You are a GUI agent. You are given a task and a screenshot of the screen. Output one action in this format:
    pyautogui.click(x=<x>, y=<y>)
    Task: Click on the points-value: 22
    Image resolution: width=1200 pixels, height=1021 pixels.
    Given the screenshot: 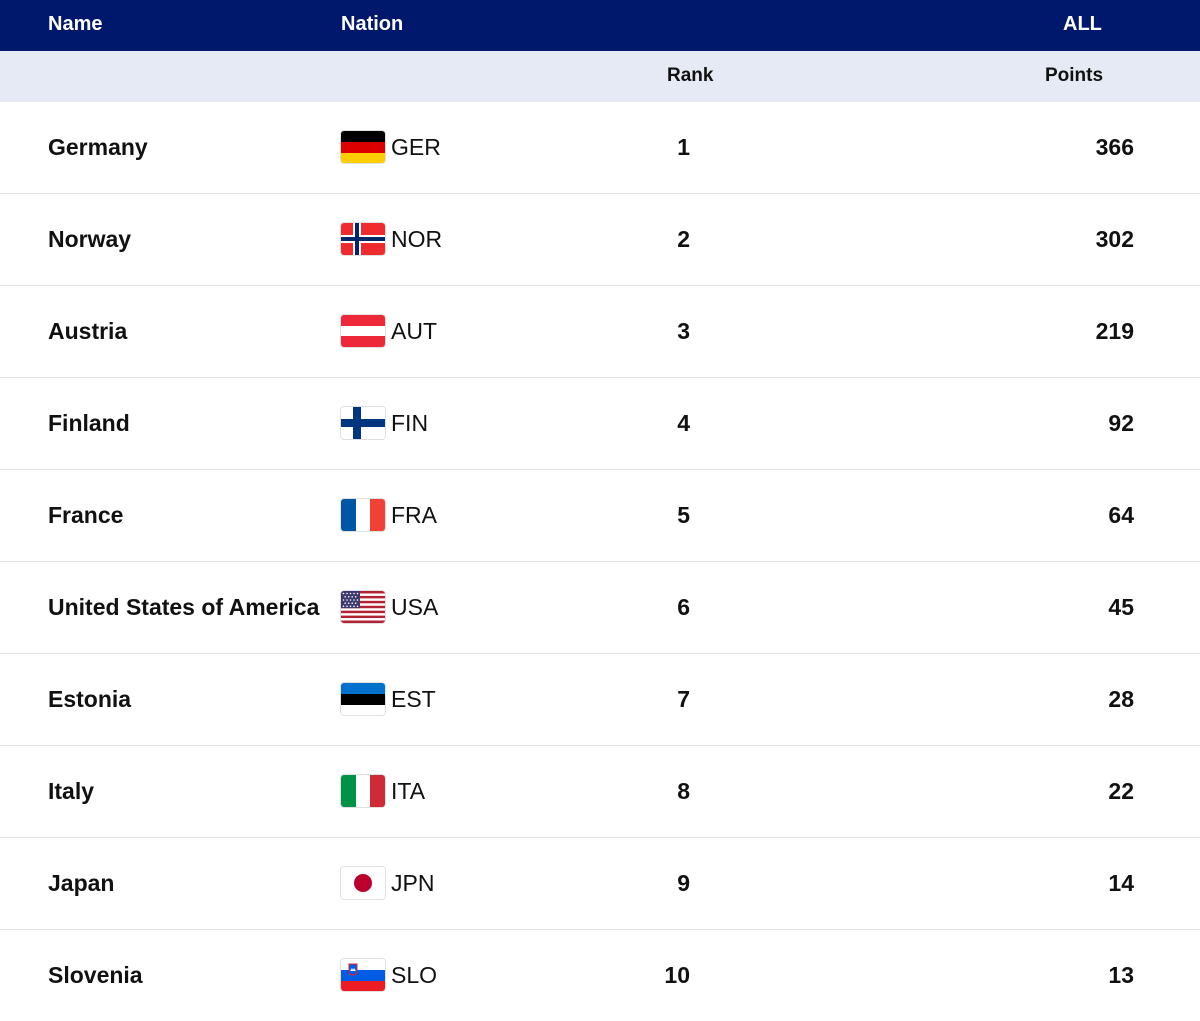 What is the action you would take?
    pyautogui.click(x=1121, y=791)
    